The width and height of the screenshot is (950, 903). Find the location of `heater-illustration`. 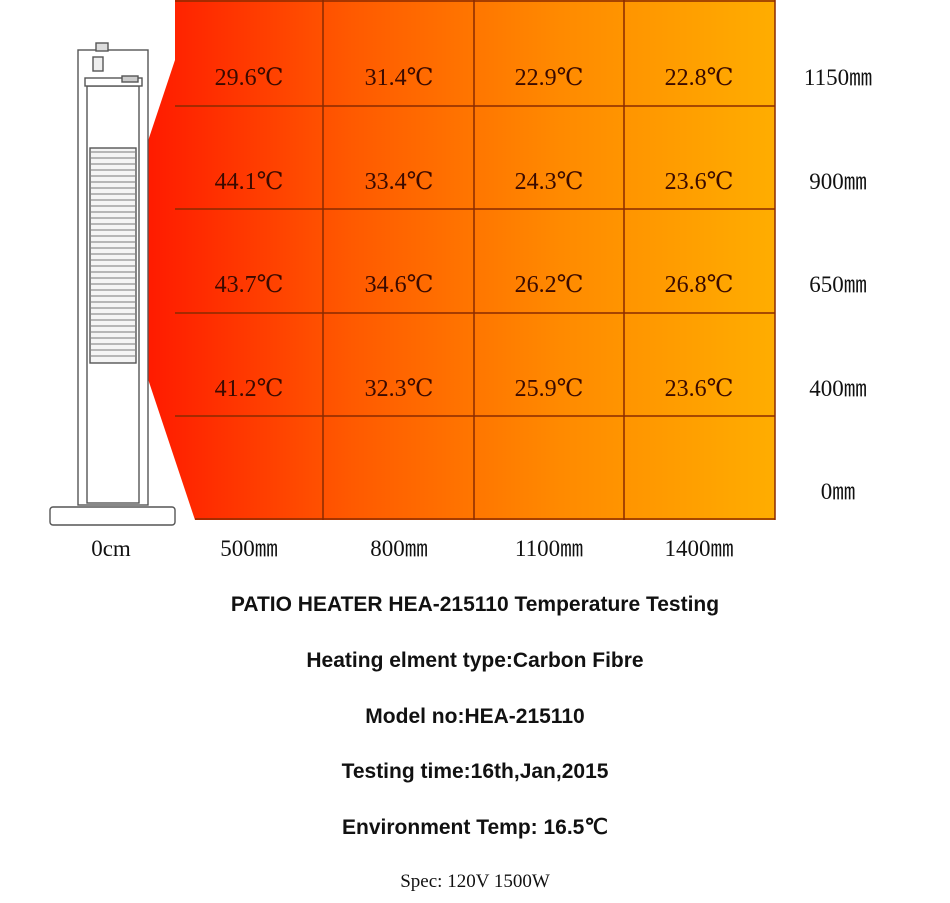

heater-illustration is located at coordinates (112, 284).